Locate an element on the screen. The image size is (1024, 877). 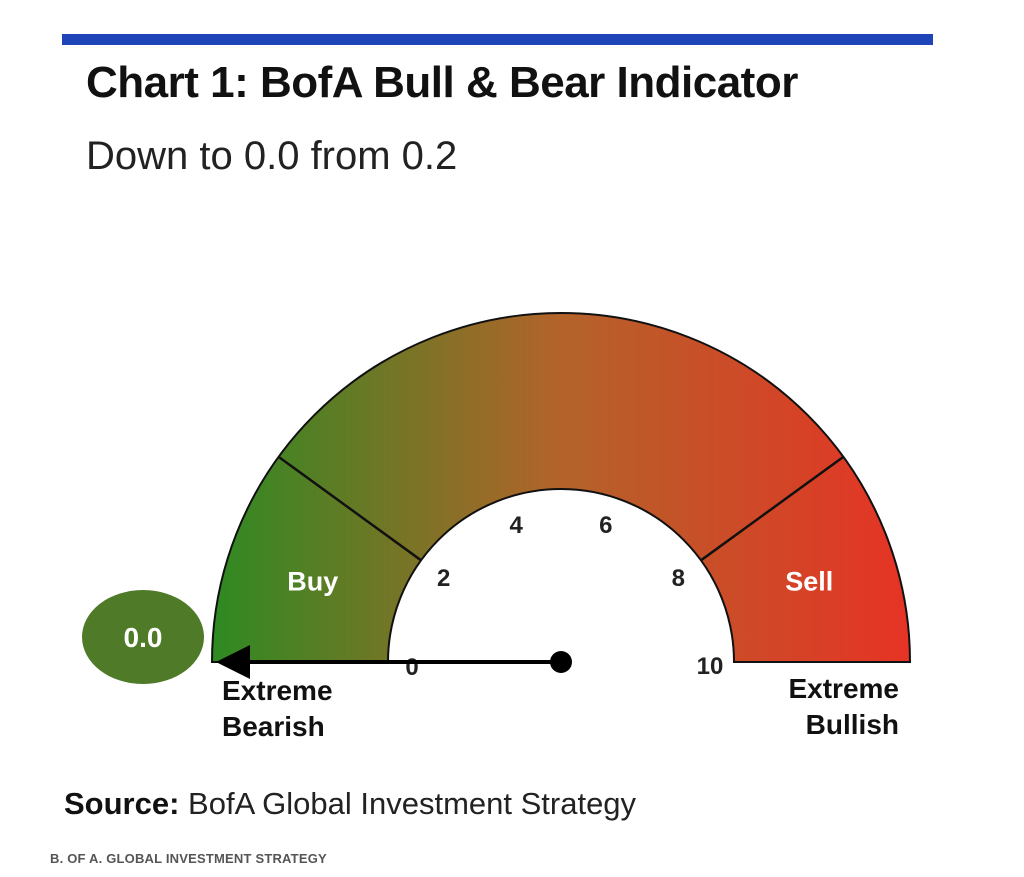
sell-zone-divider is located at coordinates (772, 508).